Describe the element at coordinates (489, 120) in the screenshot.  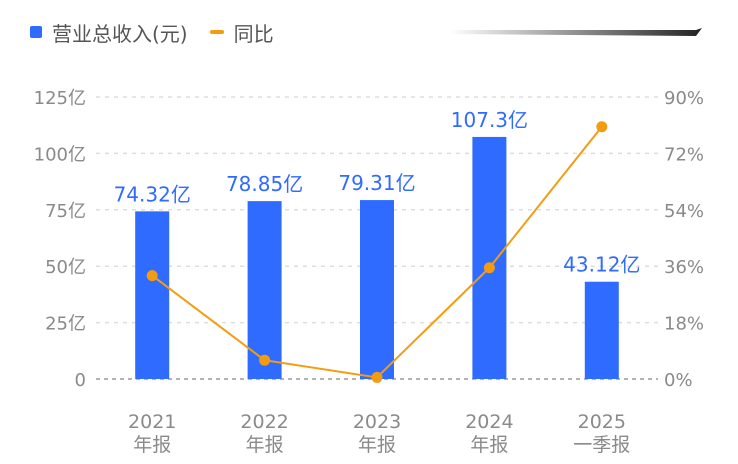
I see `bar-value-label: 107.3亿` at that location.